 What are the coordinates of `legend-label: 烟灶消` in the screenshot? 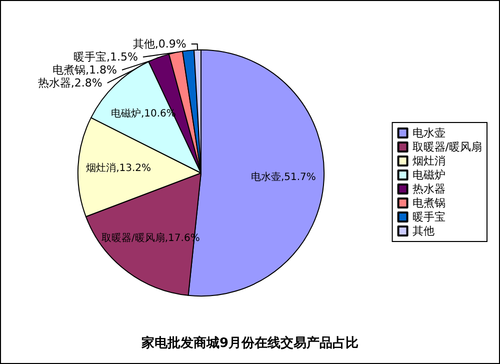 It's located at (429, 161).